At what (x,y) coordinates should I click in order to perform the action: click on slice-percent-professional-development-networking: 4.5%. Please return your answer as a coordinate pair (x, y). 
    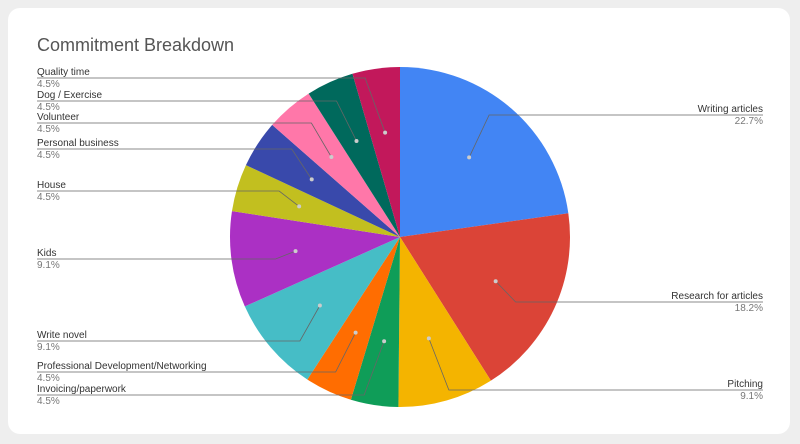
    Looking at the image, I should click on (48, 378).